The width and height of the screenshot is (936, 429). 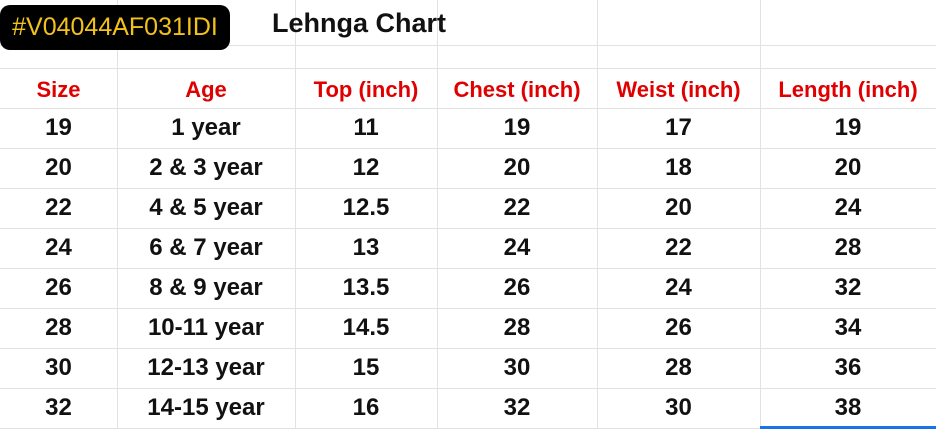 What do you see at coordinates (359, 23) in the screenshot?
I see `sheet-title: Lehnga Chart` at bounding box center [359, 23].